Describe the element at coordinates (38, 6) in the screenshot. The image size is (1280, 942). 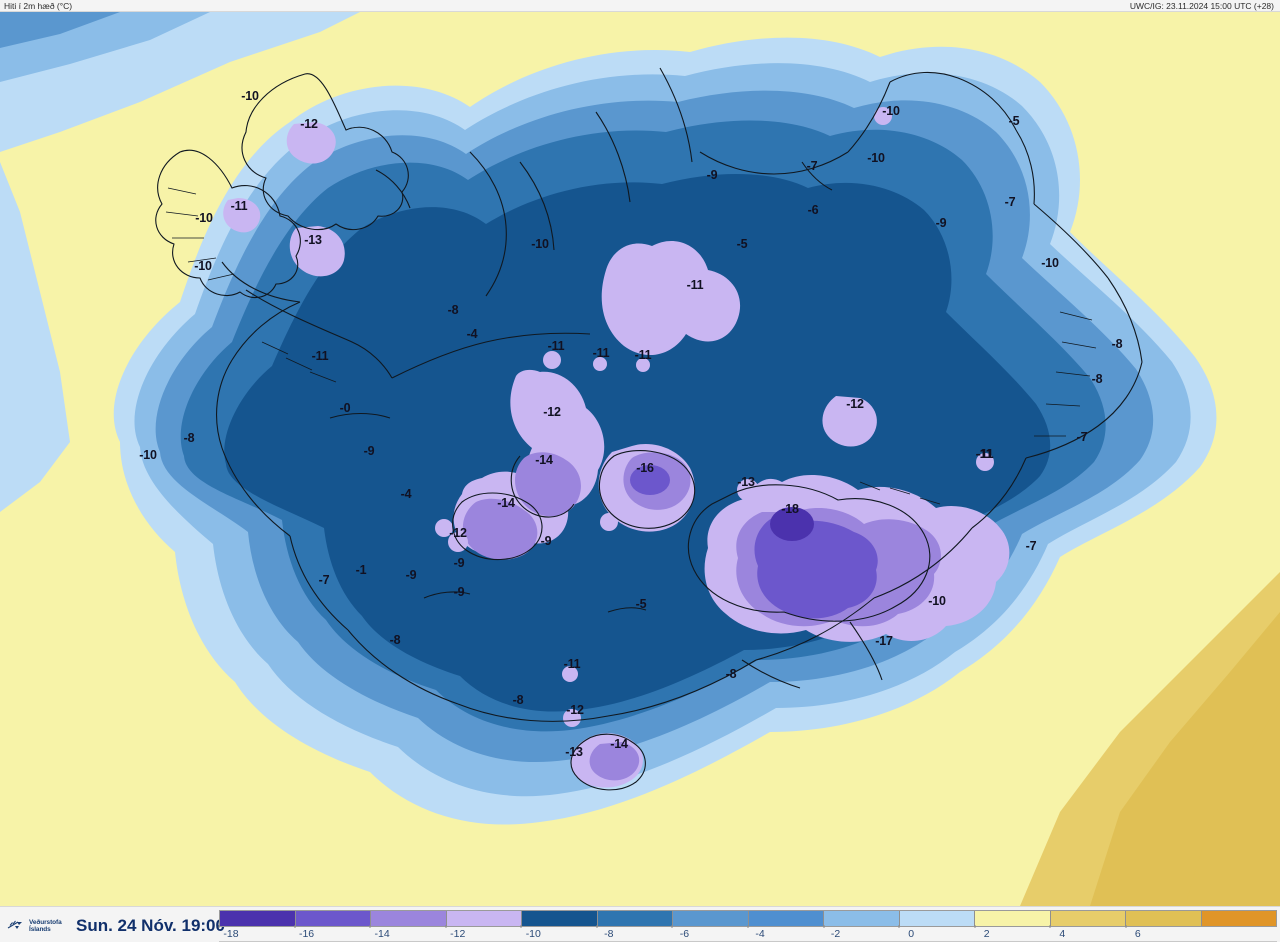
I see `page-title: Hiti í 2m hæð (°C)` at that location.